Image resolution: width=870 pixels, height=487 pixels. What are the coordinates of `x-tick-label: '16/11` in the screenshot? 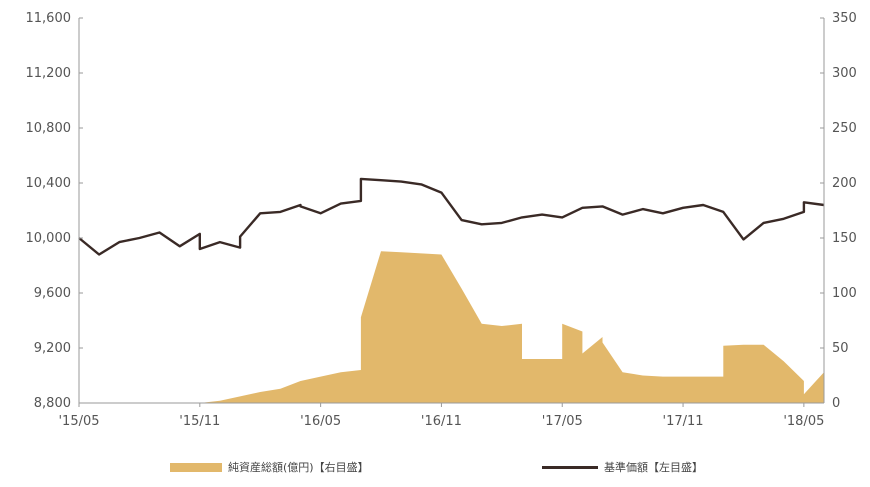 It's located at (441, 421).